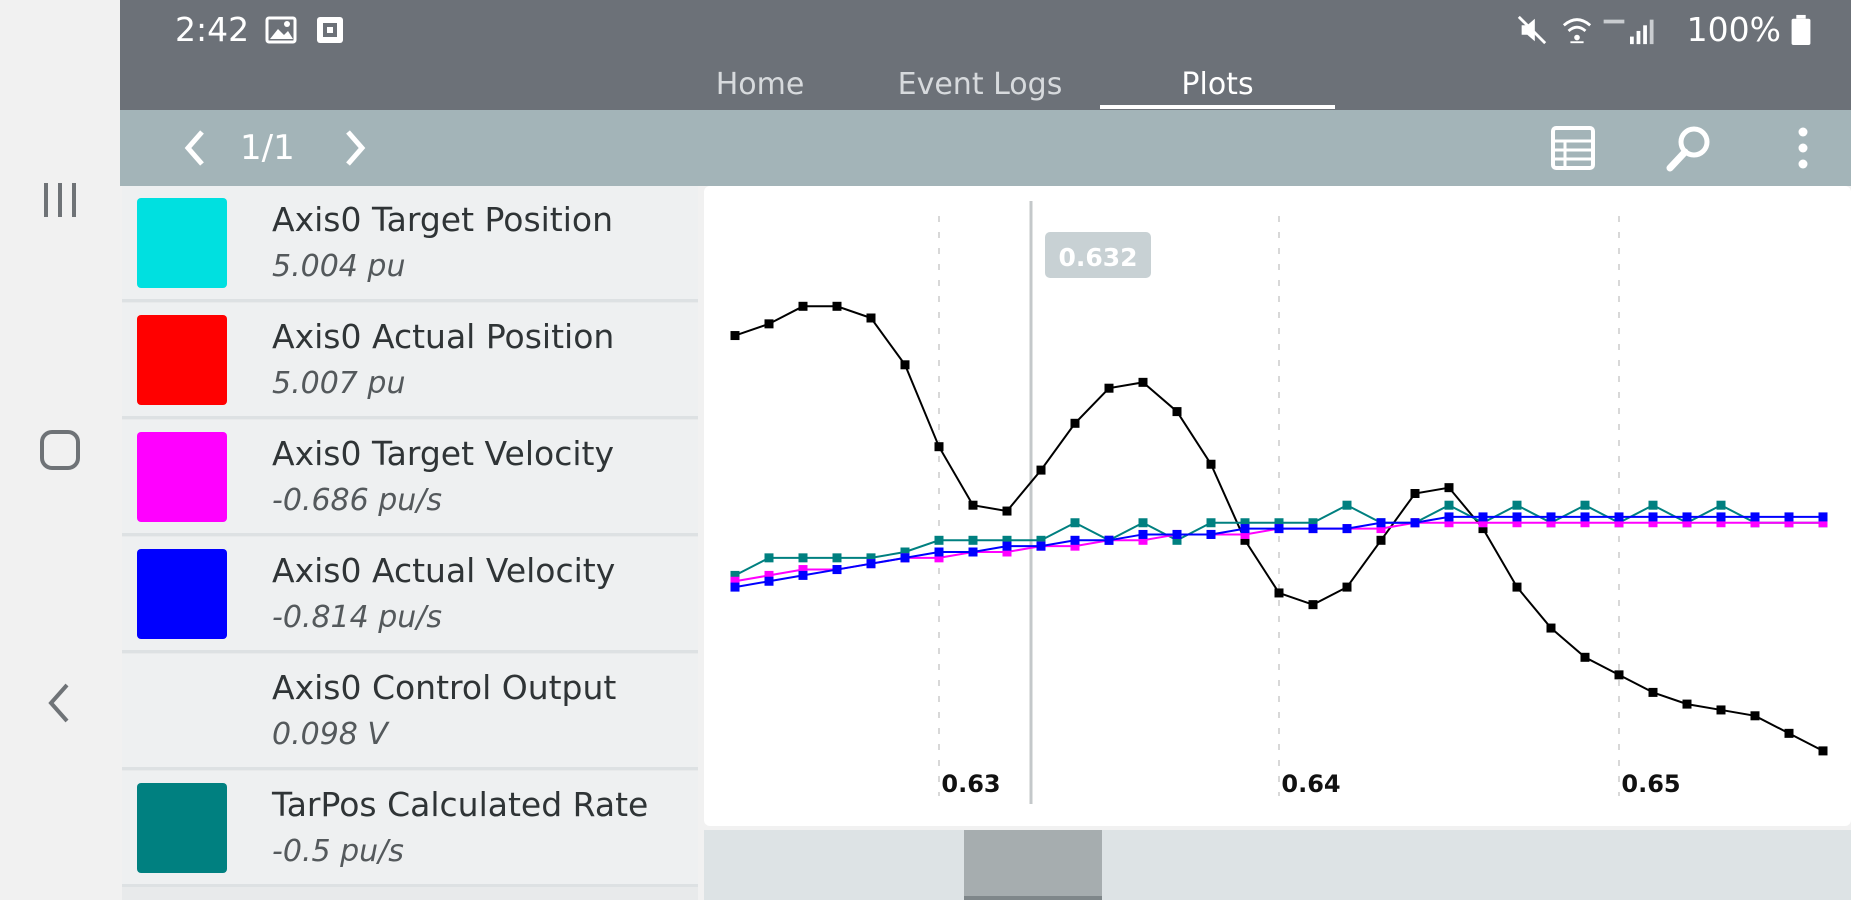 The image size is (1851, 900). What do you see at coordinates (985, 148) in the screenshot?
I see `plot-toolbar: 1/1` at bounding box center [985, 148].